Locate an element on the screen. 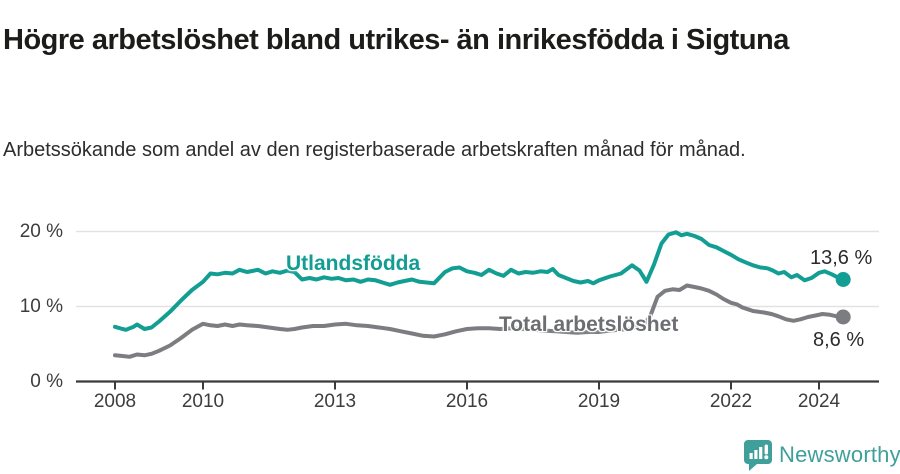 This screenshot has height=474, width=900. x-axis-label-2019: 2019 is located at coordinates (599, 401).